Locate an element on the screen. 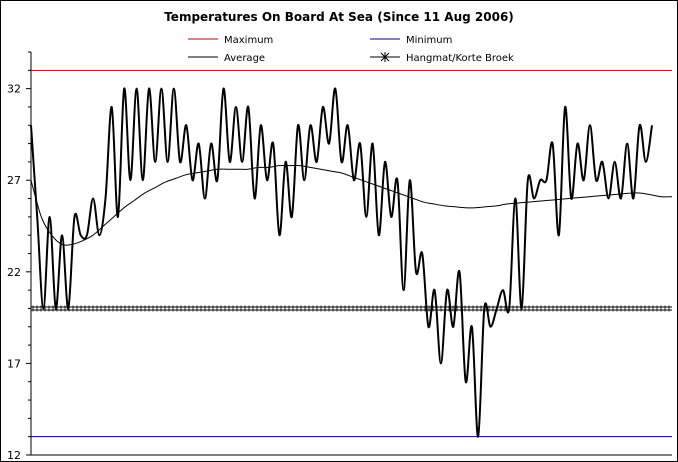 Image resolution: width=678 pixels, height=462 pixels. y-tick-label: 27 is located at coordinates (14, 180).